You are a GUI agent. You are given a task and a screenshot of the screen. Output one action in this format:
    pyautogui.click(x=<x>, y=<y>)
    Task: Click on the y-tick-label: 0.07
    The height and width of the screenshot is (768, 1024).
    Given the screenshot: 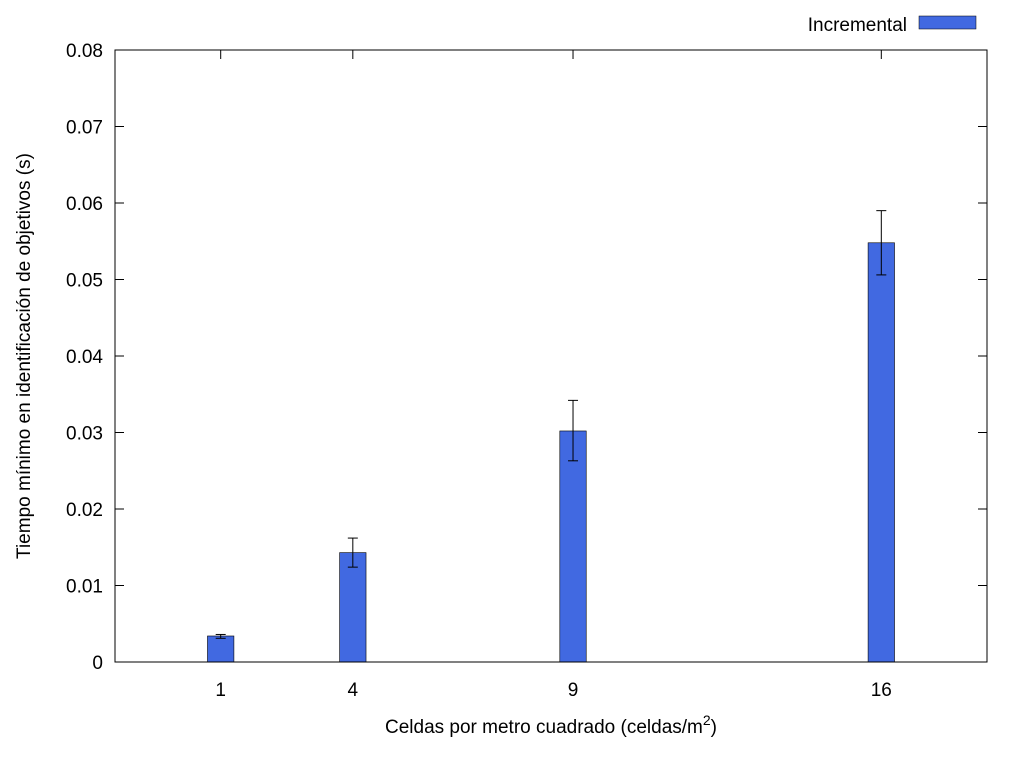 What is the action you would take?
    pyautogui.click(x=84, y=128)
    